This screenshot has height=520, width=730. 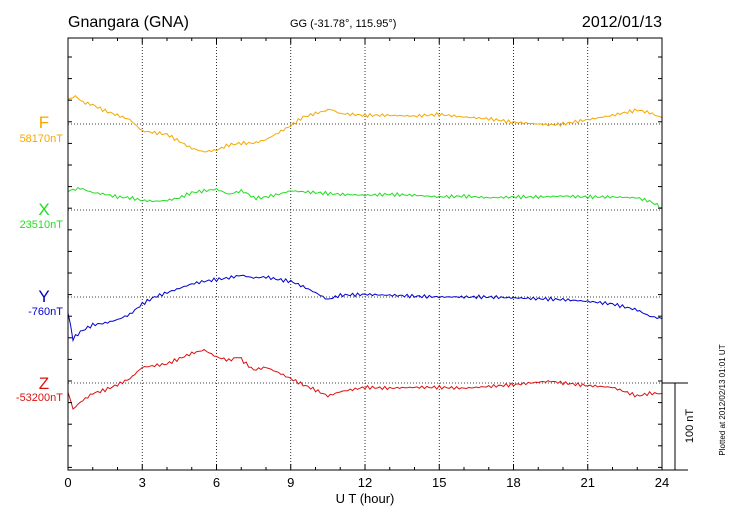 What do you see at coordinates (622, 22) in the screenshot?
I see `chart-date: 2012/01/13` at bounding box center [622, 22].